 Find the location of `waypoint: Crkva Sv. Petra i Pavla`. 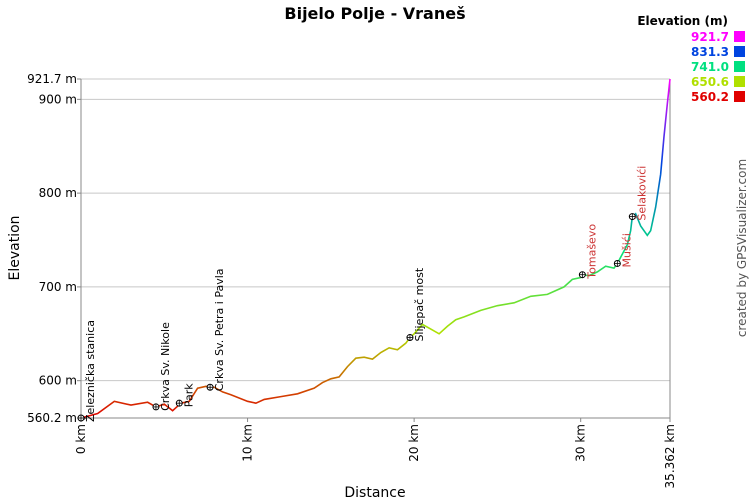

waypoint: Crkva Sv. Petra i Pavla is located at coordinates (216, 329).